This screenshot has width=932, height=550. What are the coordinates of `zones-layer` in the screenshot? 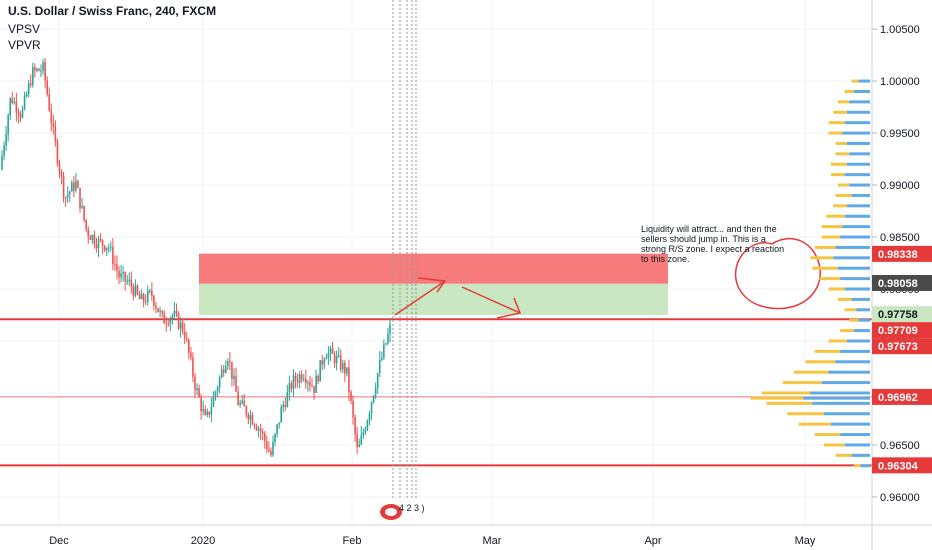 It's located at (433, 284).